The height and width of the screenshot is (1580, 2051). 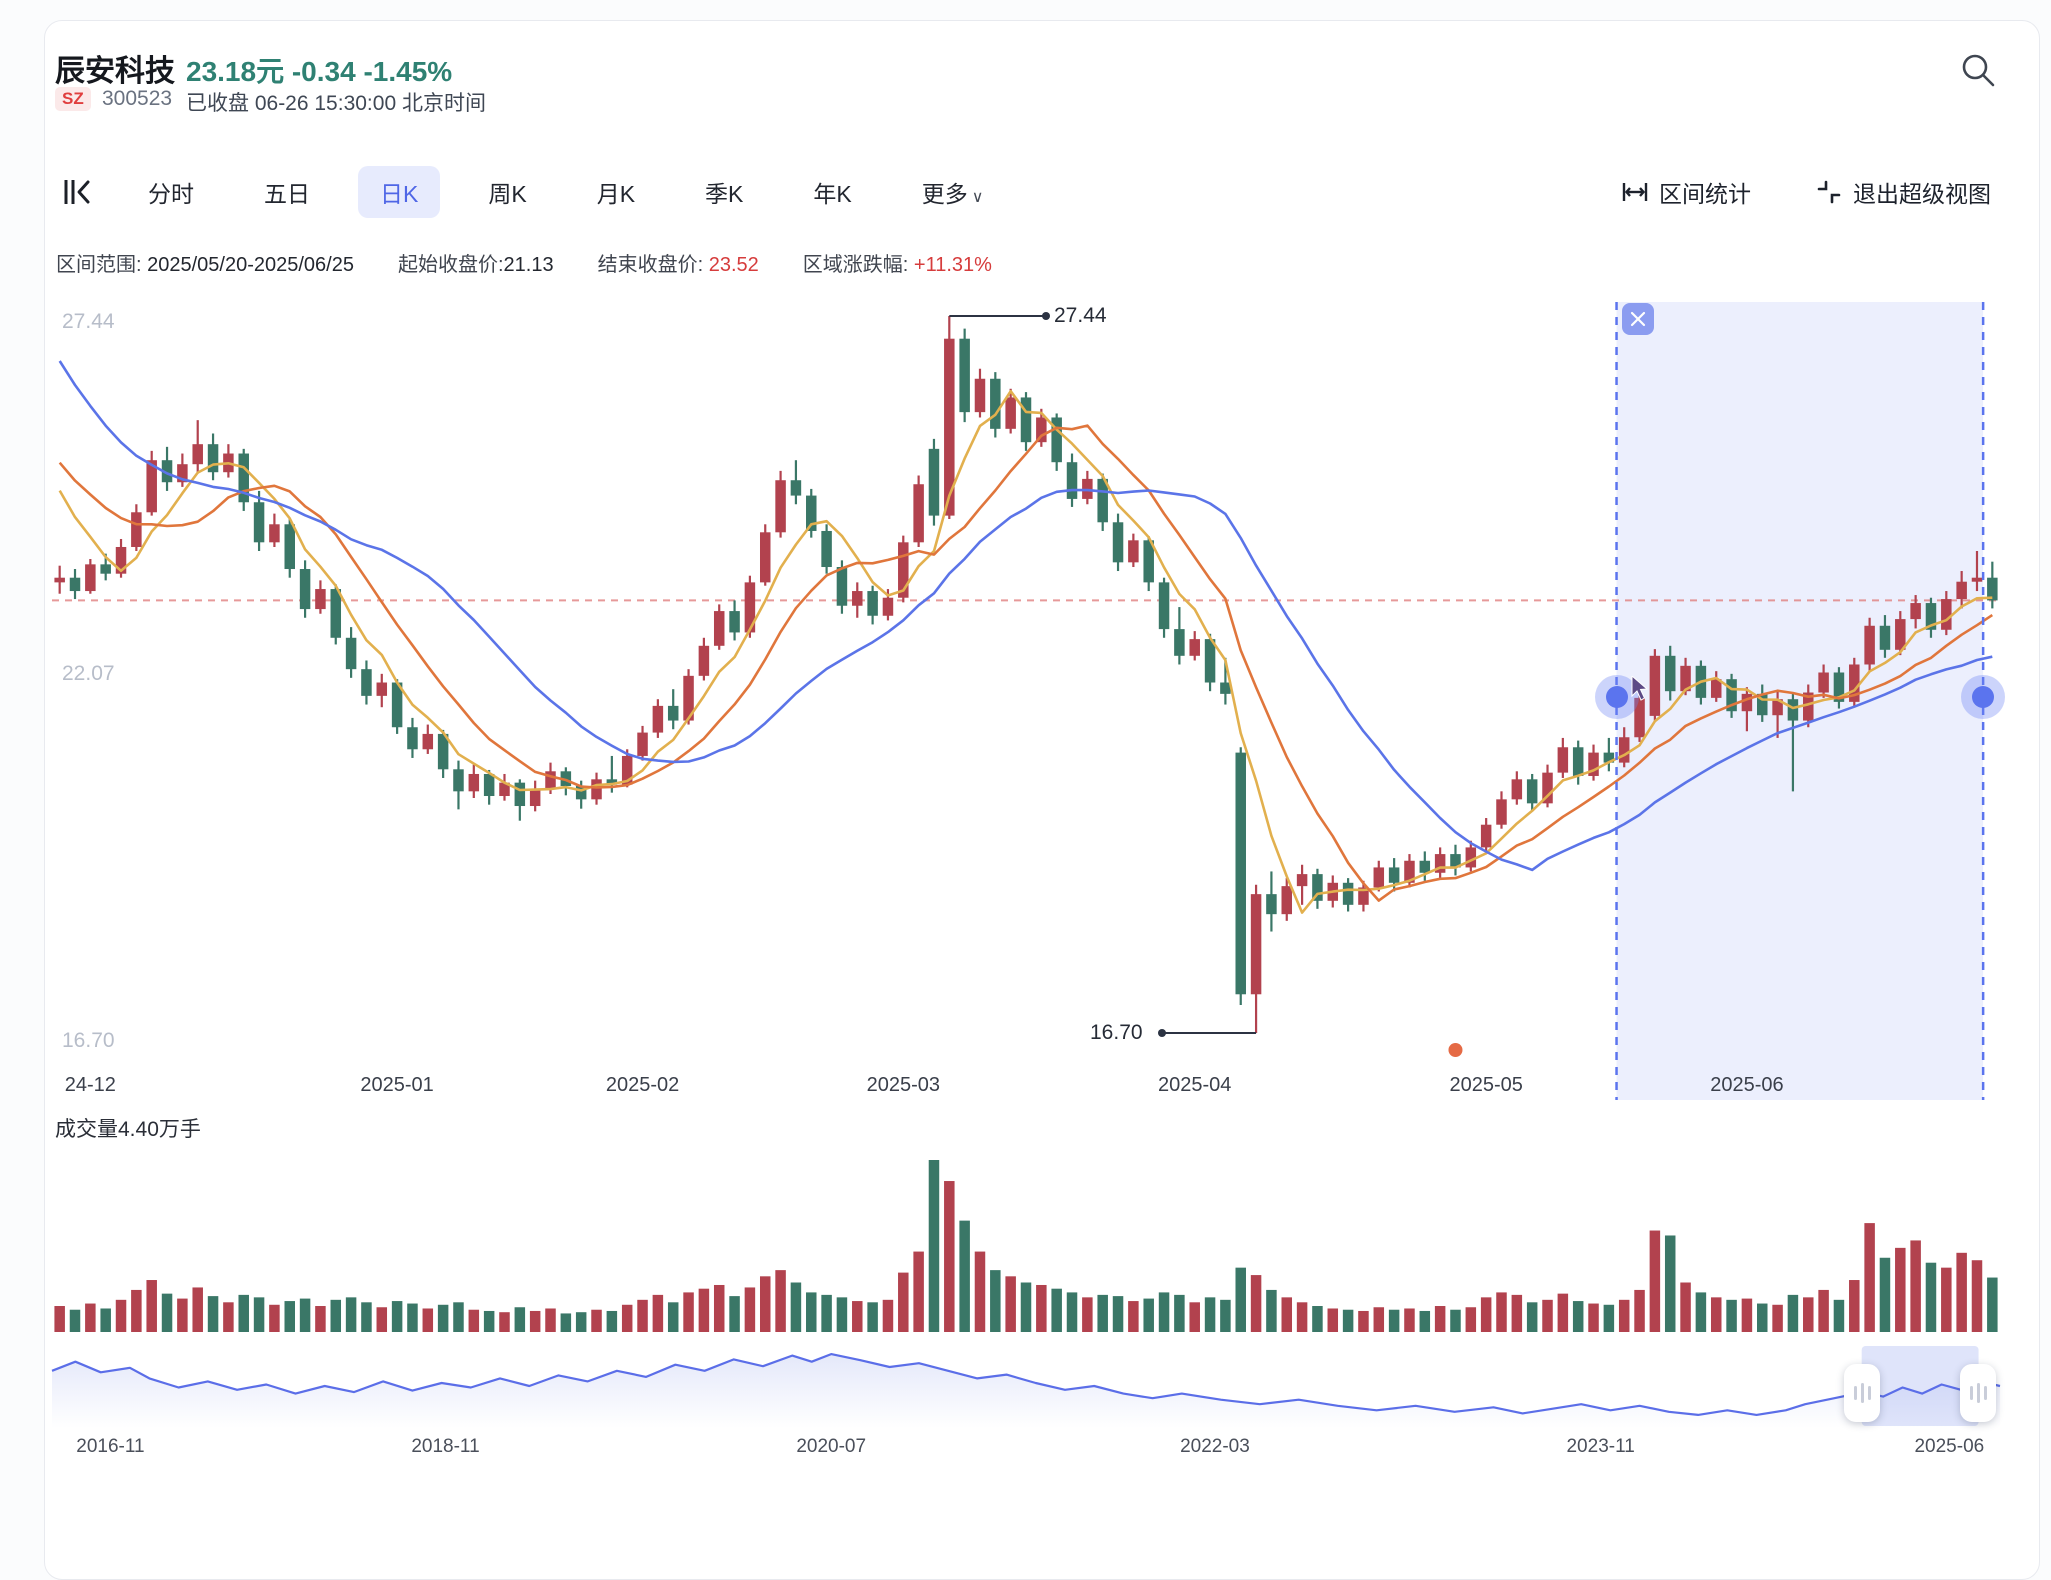 What do you see at coordinates (445, 1446) in the screenshot?
I see `navigator-label-2018-11: 2018-11` at bounding box center [445, 1446].